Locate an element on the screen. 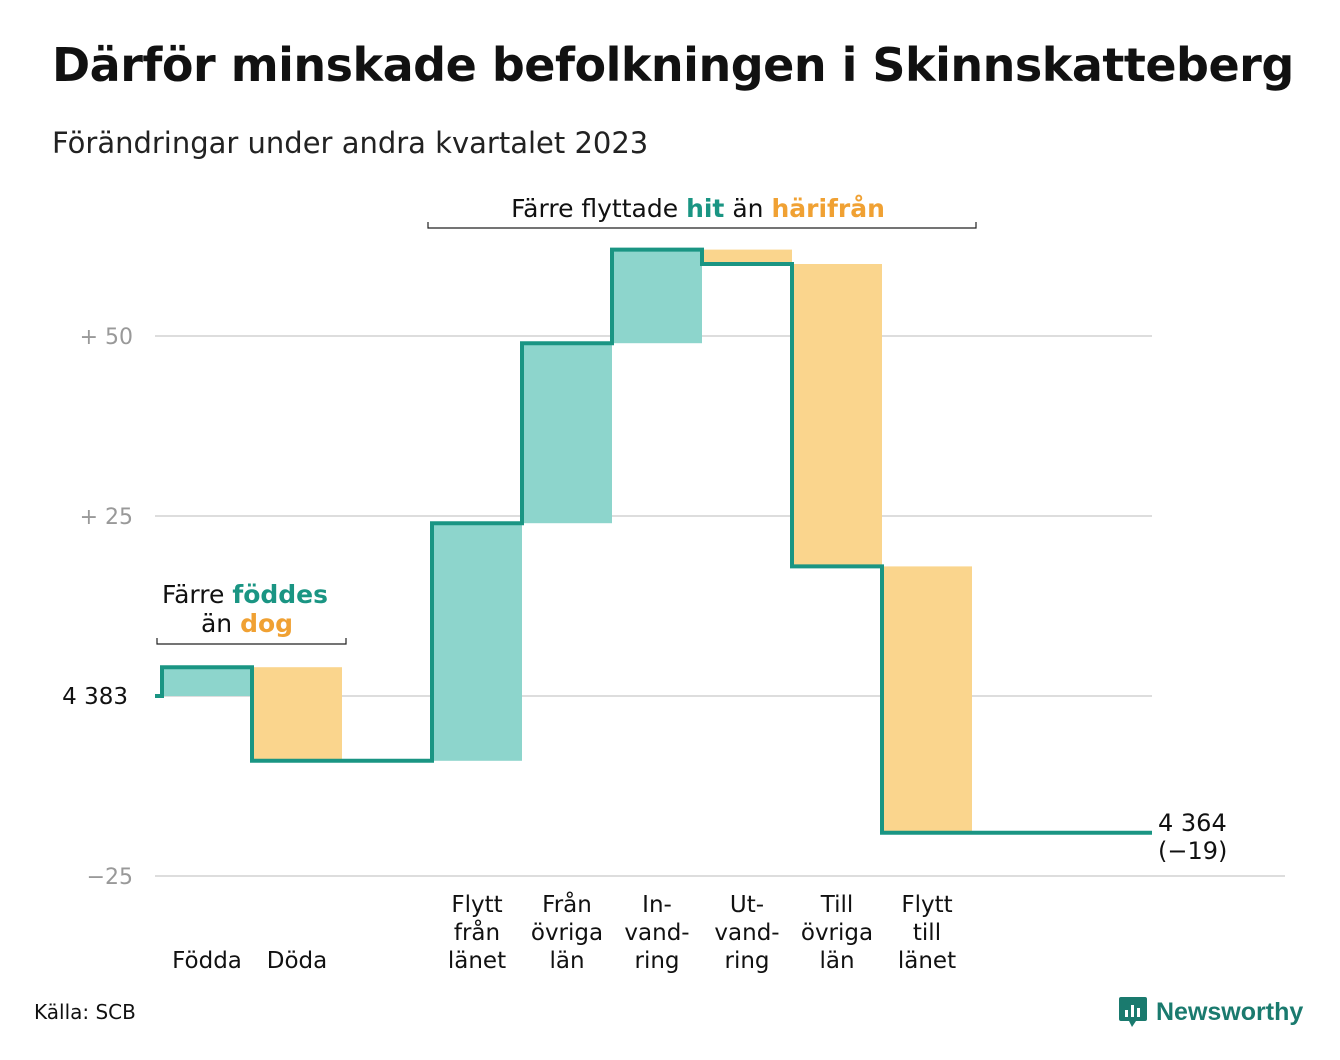 The image size is (1340, 1060). category-label: till is located at coordinates (927, 933).